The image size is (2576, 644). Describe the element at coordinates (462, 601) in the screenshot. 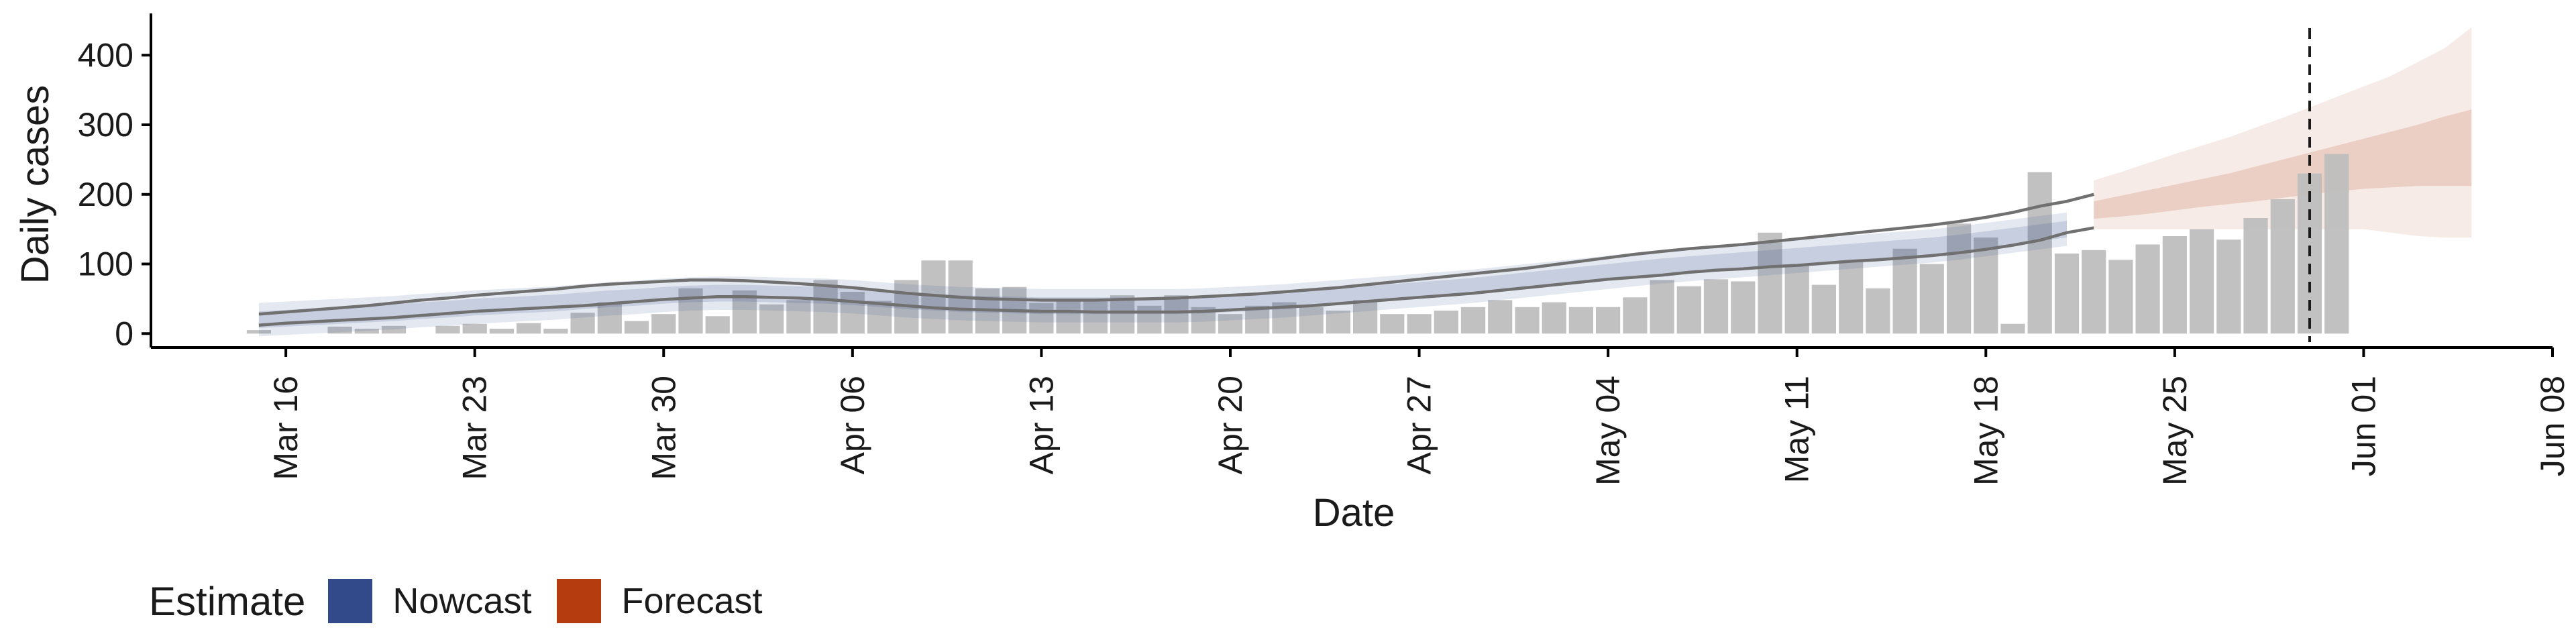

I see `legend-label-nowcast: Nowcast` at that location.